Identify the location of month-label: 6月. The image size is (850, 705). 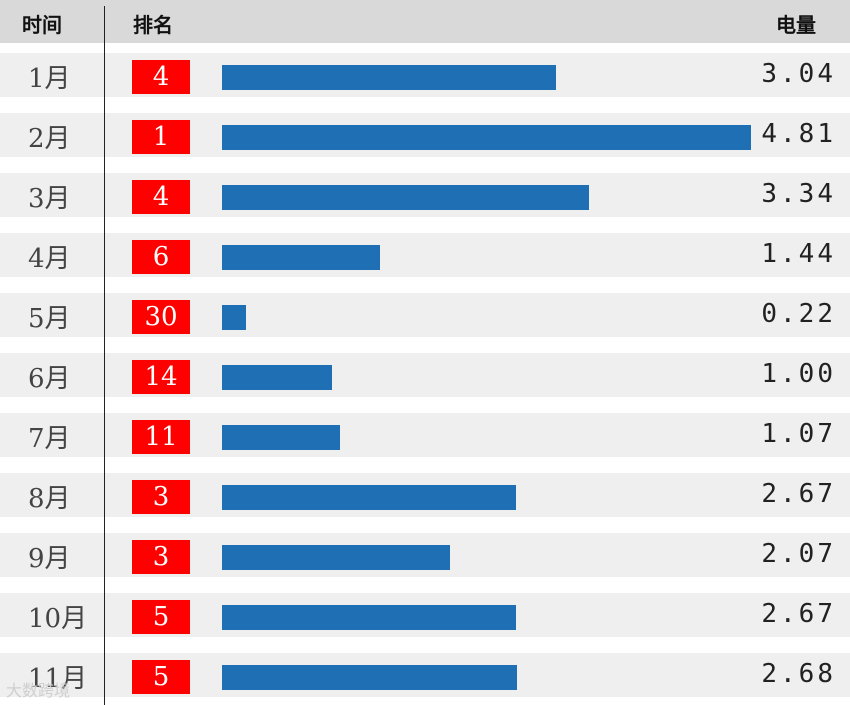
(49, 379).